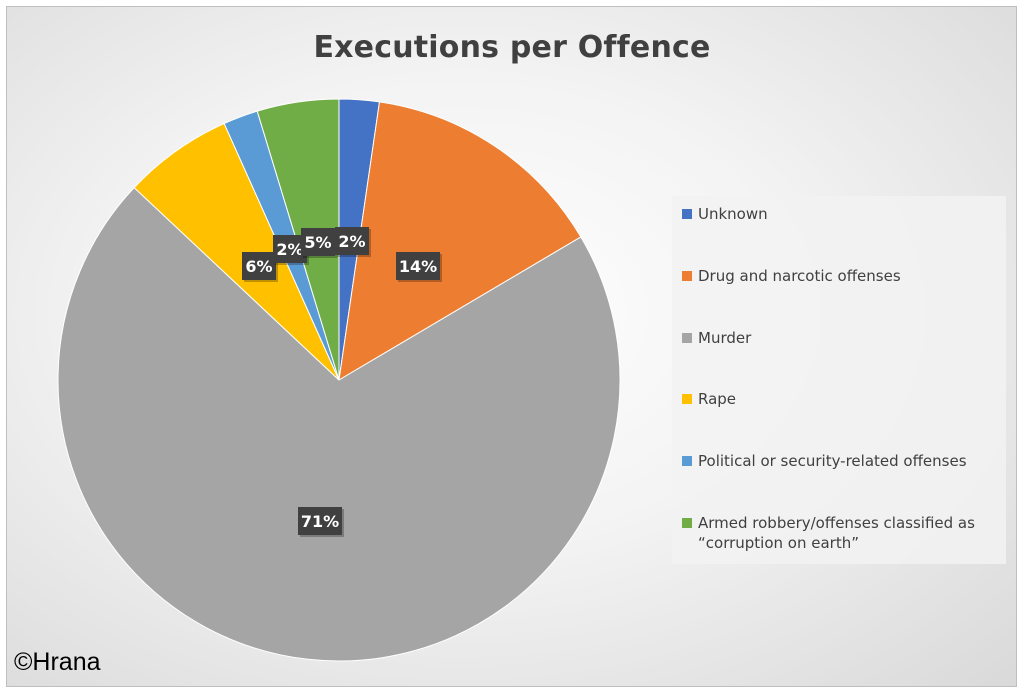  I want to click on legend-item-drug: Drug and narcotic offenses, so click(842, 276).